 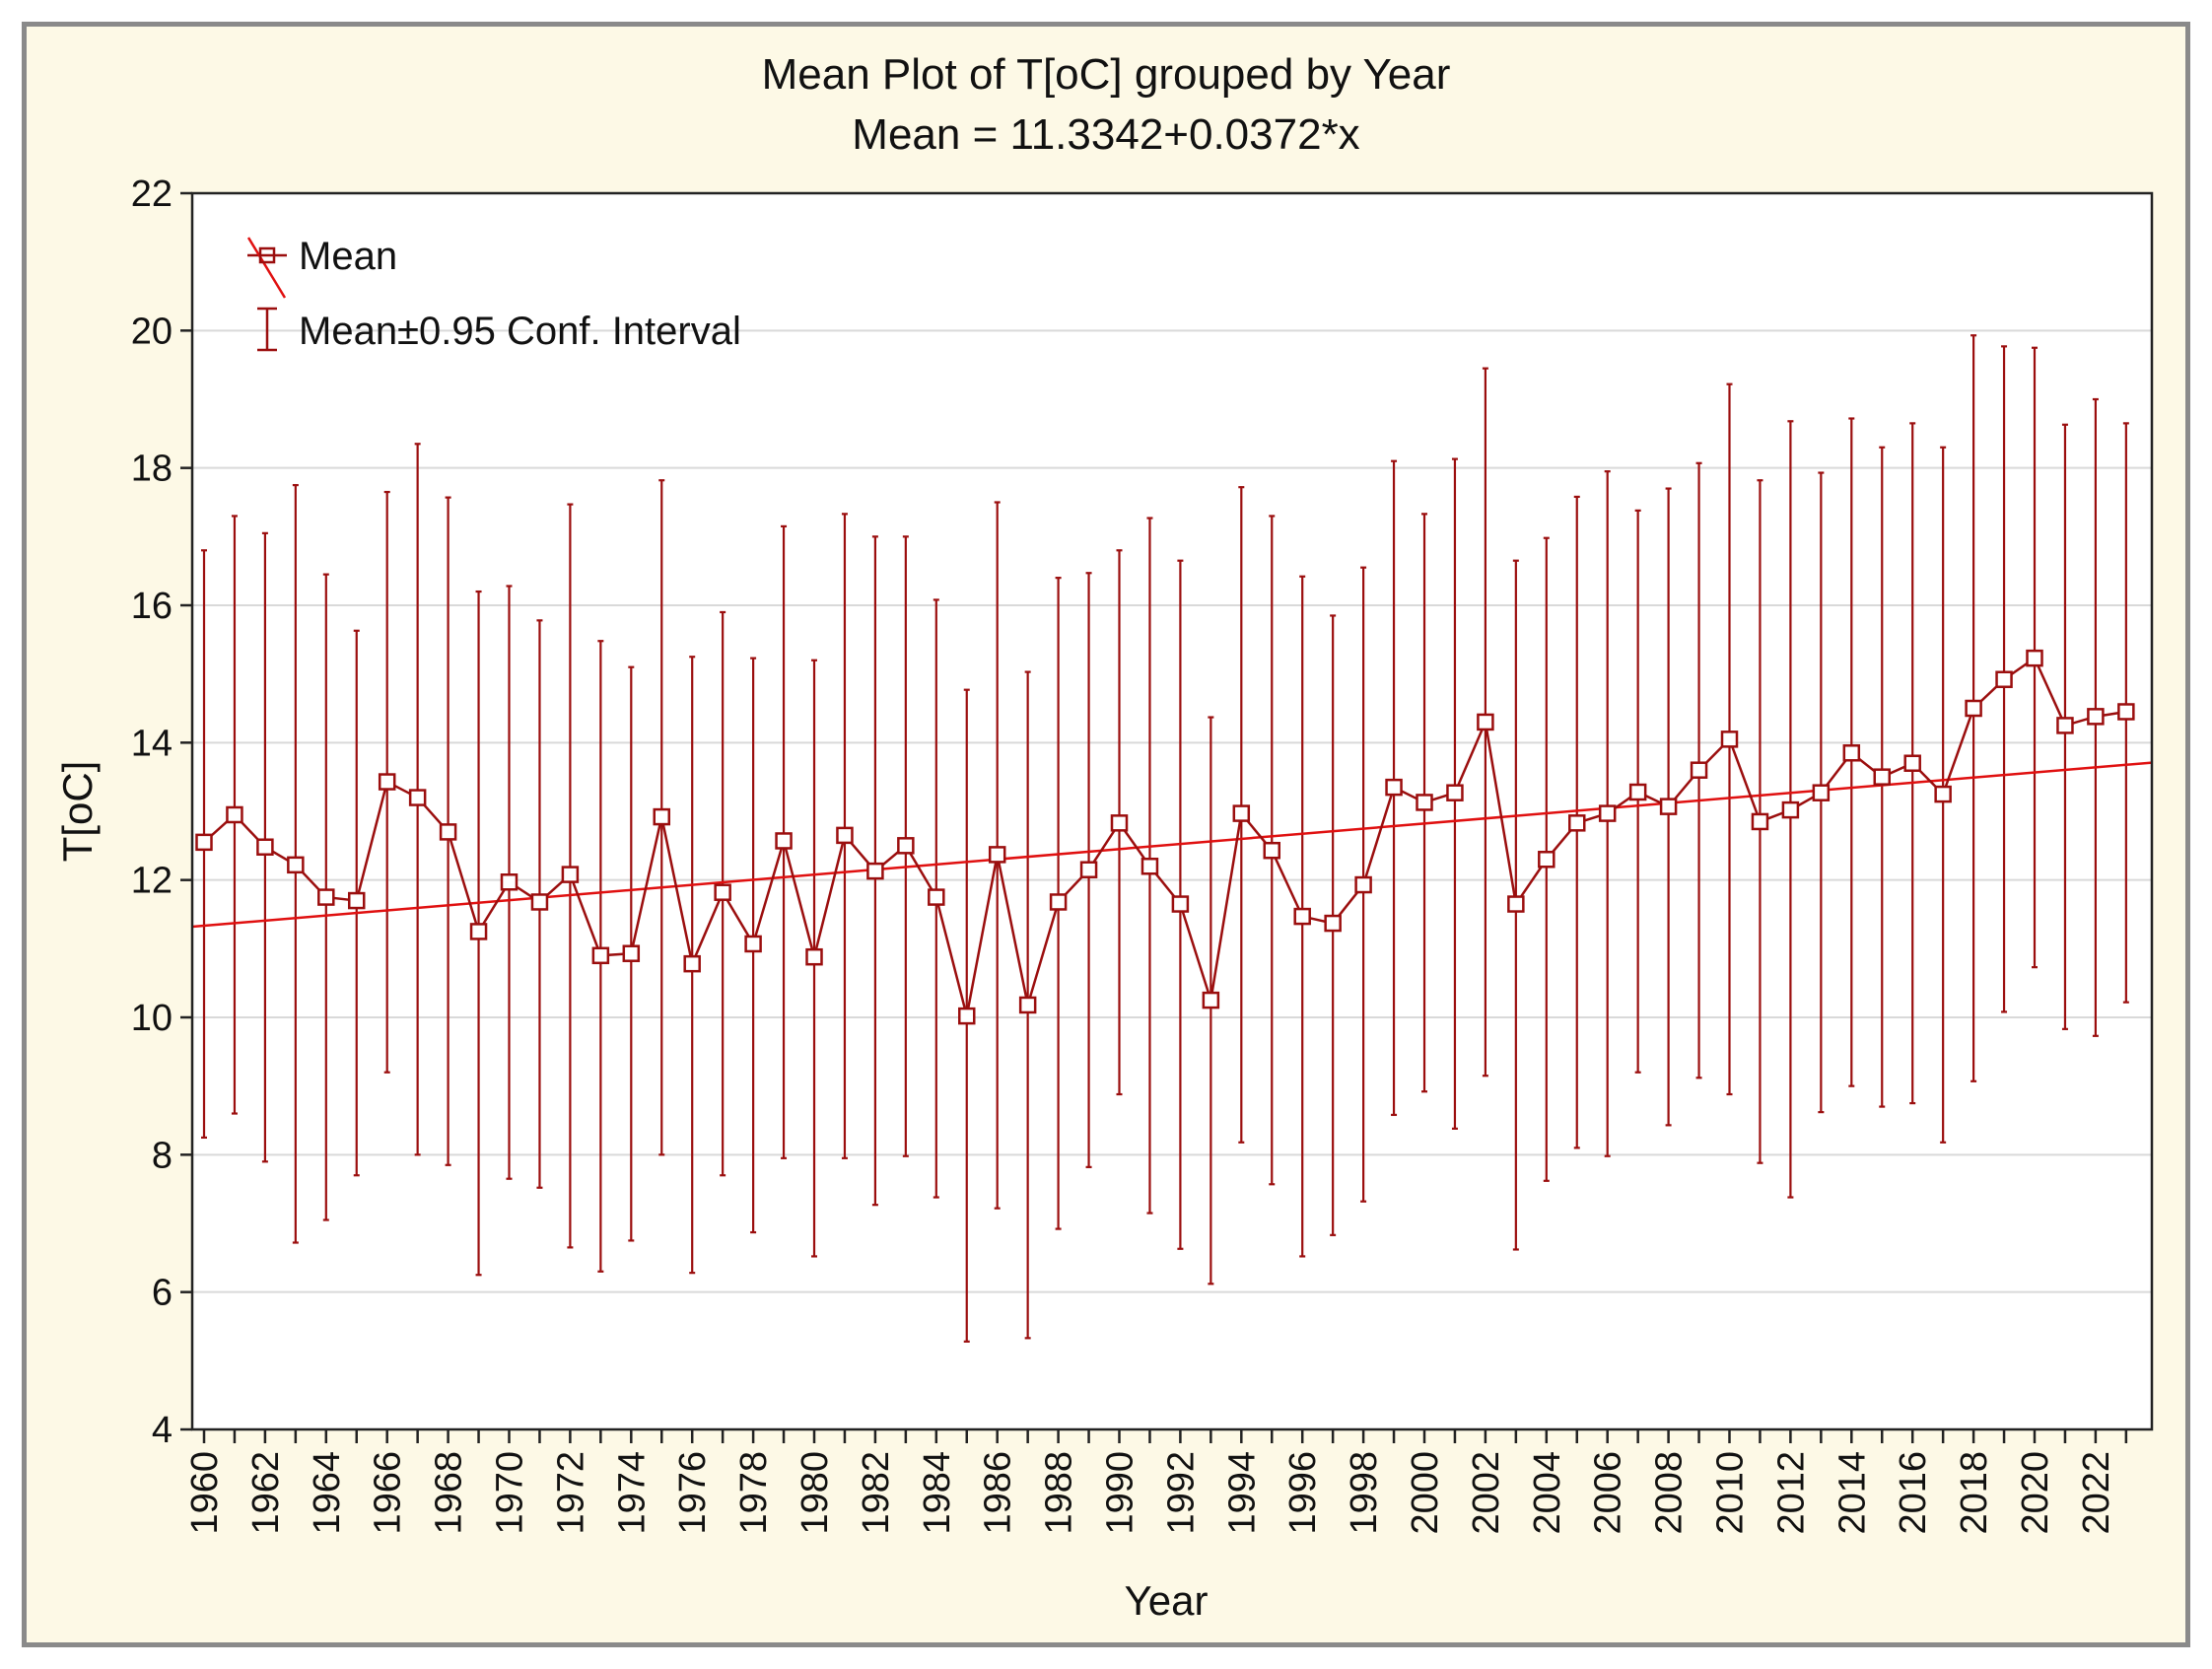 I want to click on x-tick-label: 1972, so click(x=571, y=1493).